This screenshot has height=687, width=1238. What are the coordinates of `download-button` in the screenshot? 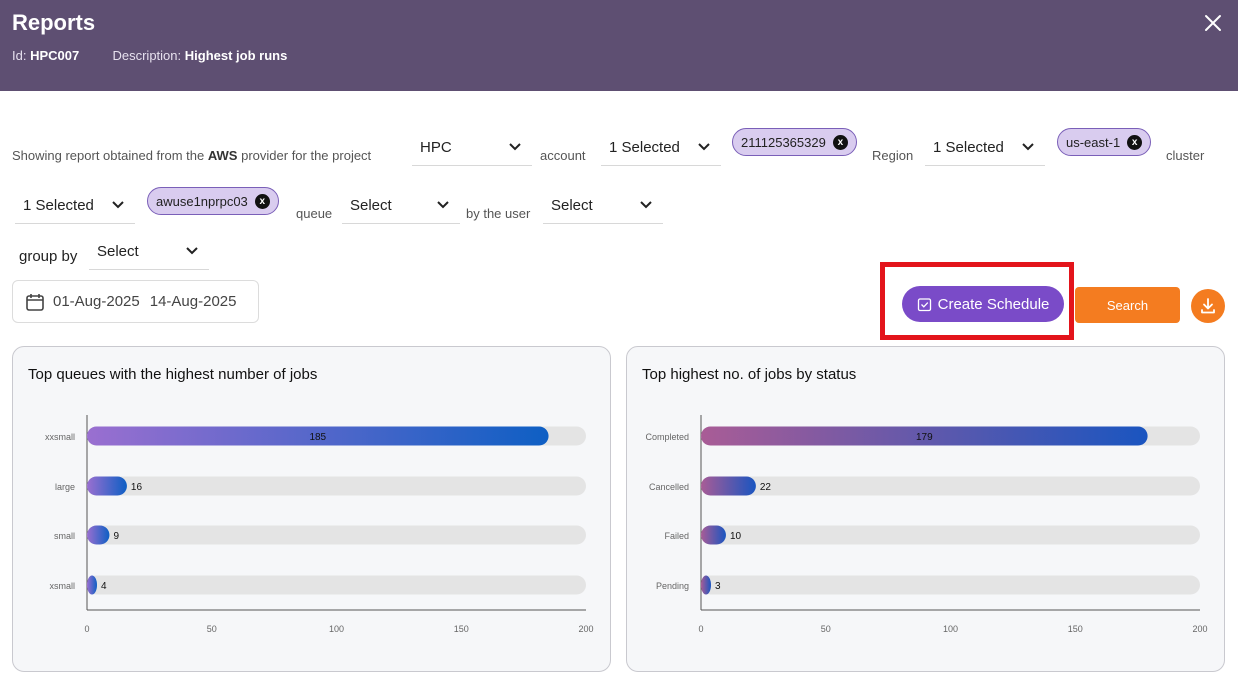 It's located at (1208, 306).